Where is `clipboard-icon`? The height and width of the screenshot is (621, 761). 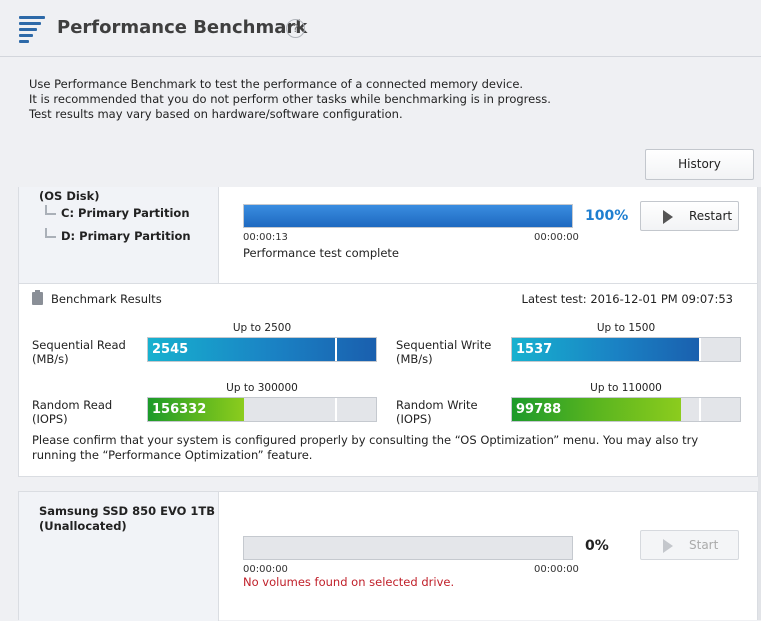
clipboard-icon is located at coordinates (37, 297).